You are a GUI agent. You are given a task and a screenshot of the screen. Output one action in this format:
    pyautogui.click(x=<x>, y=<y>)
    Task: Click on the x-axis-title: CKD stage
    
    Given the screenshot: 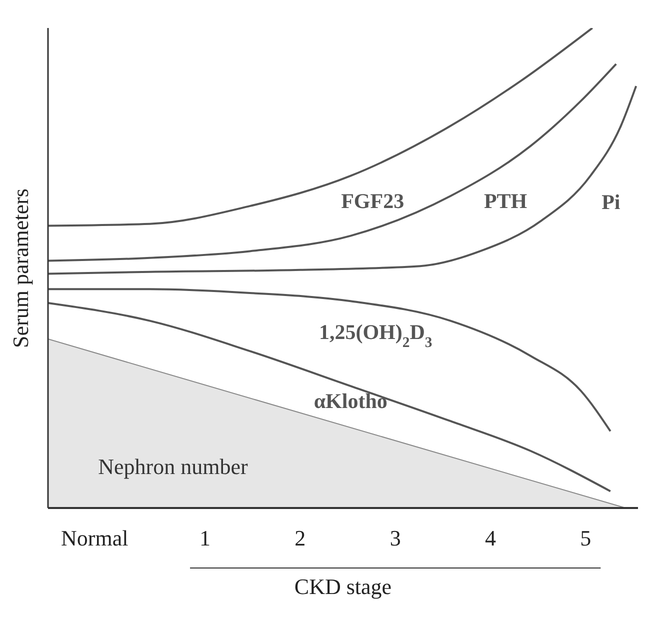 What is the action you would take?
    pyautogui.click(x=343, y=586)
    